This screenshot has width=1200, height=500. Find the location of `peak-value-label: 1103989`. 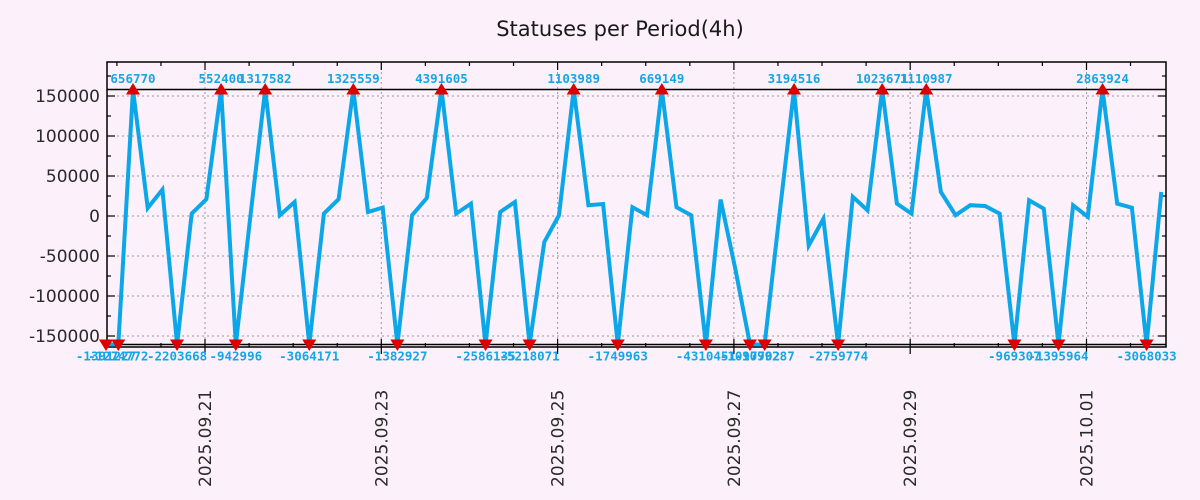

peak-value-label: 1103989 is located at coordinates (573, 78).